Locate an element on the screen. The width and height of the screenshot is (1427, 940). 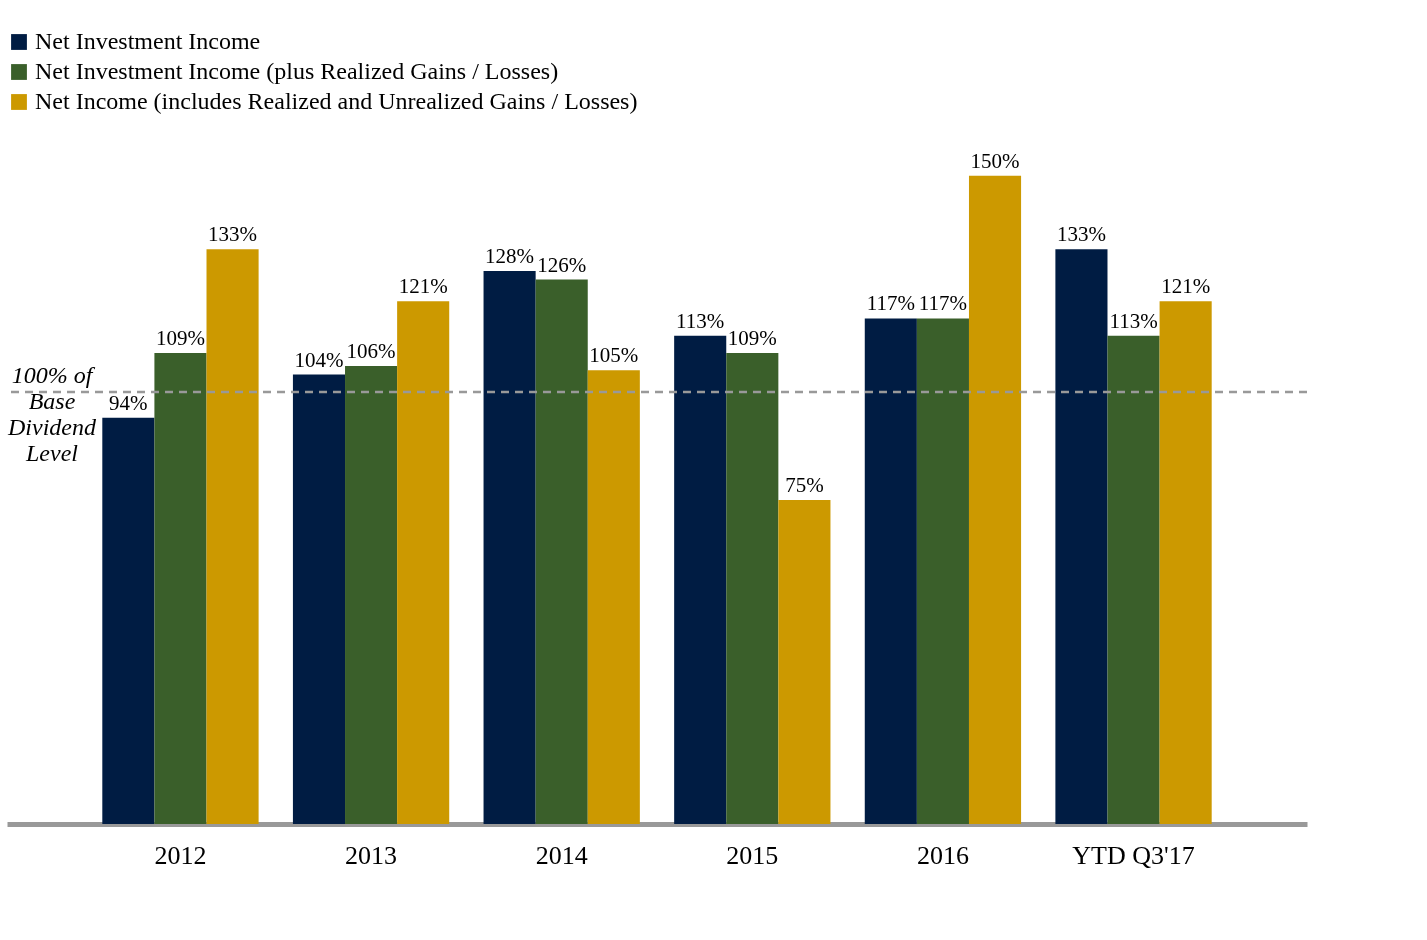
data-label: 128% is located at coordinates (510, 255).